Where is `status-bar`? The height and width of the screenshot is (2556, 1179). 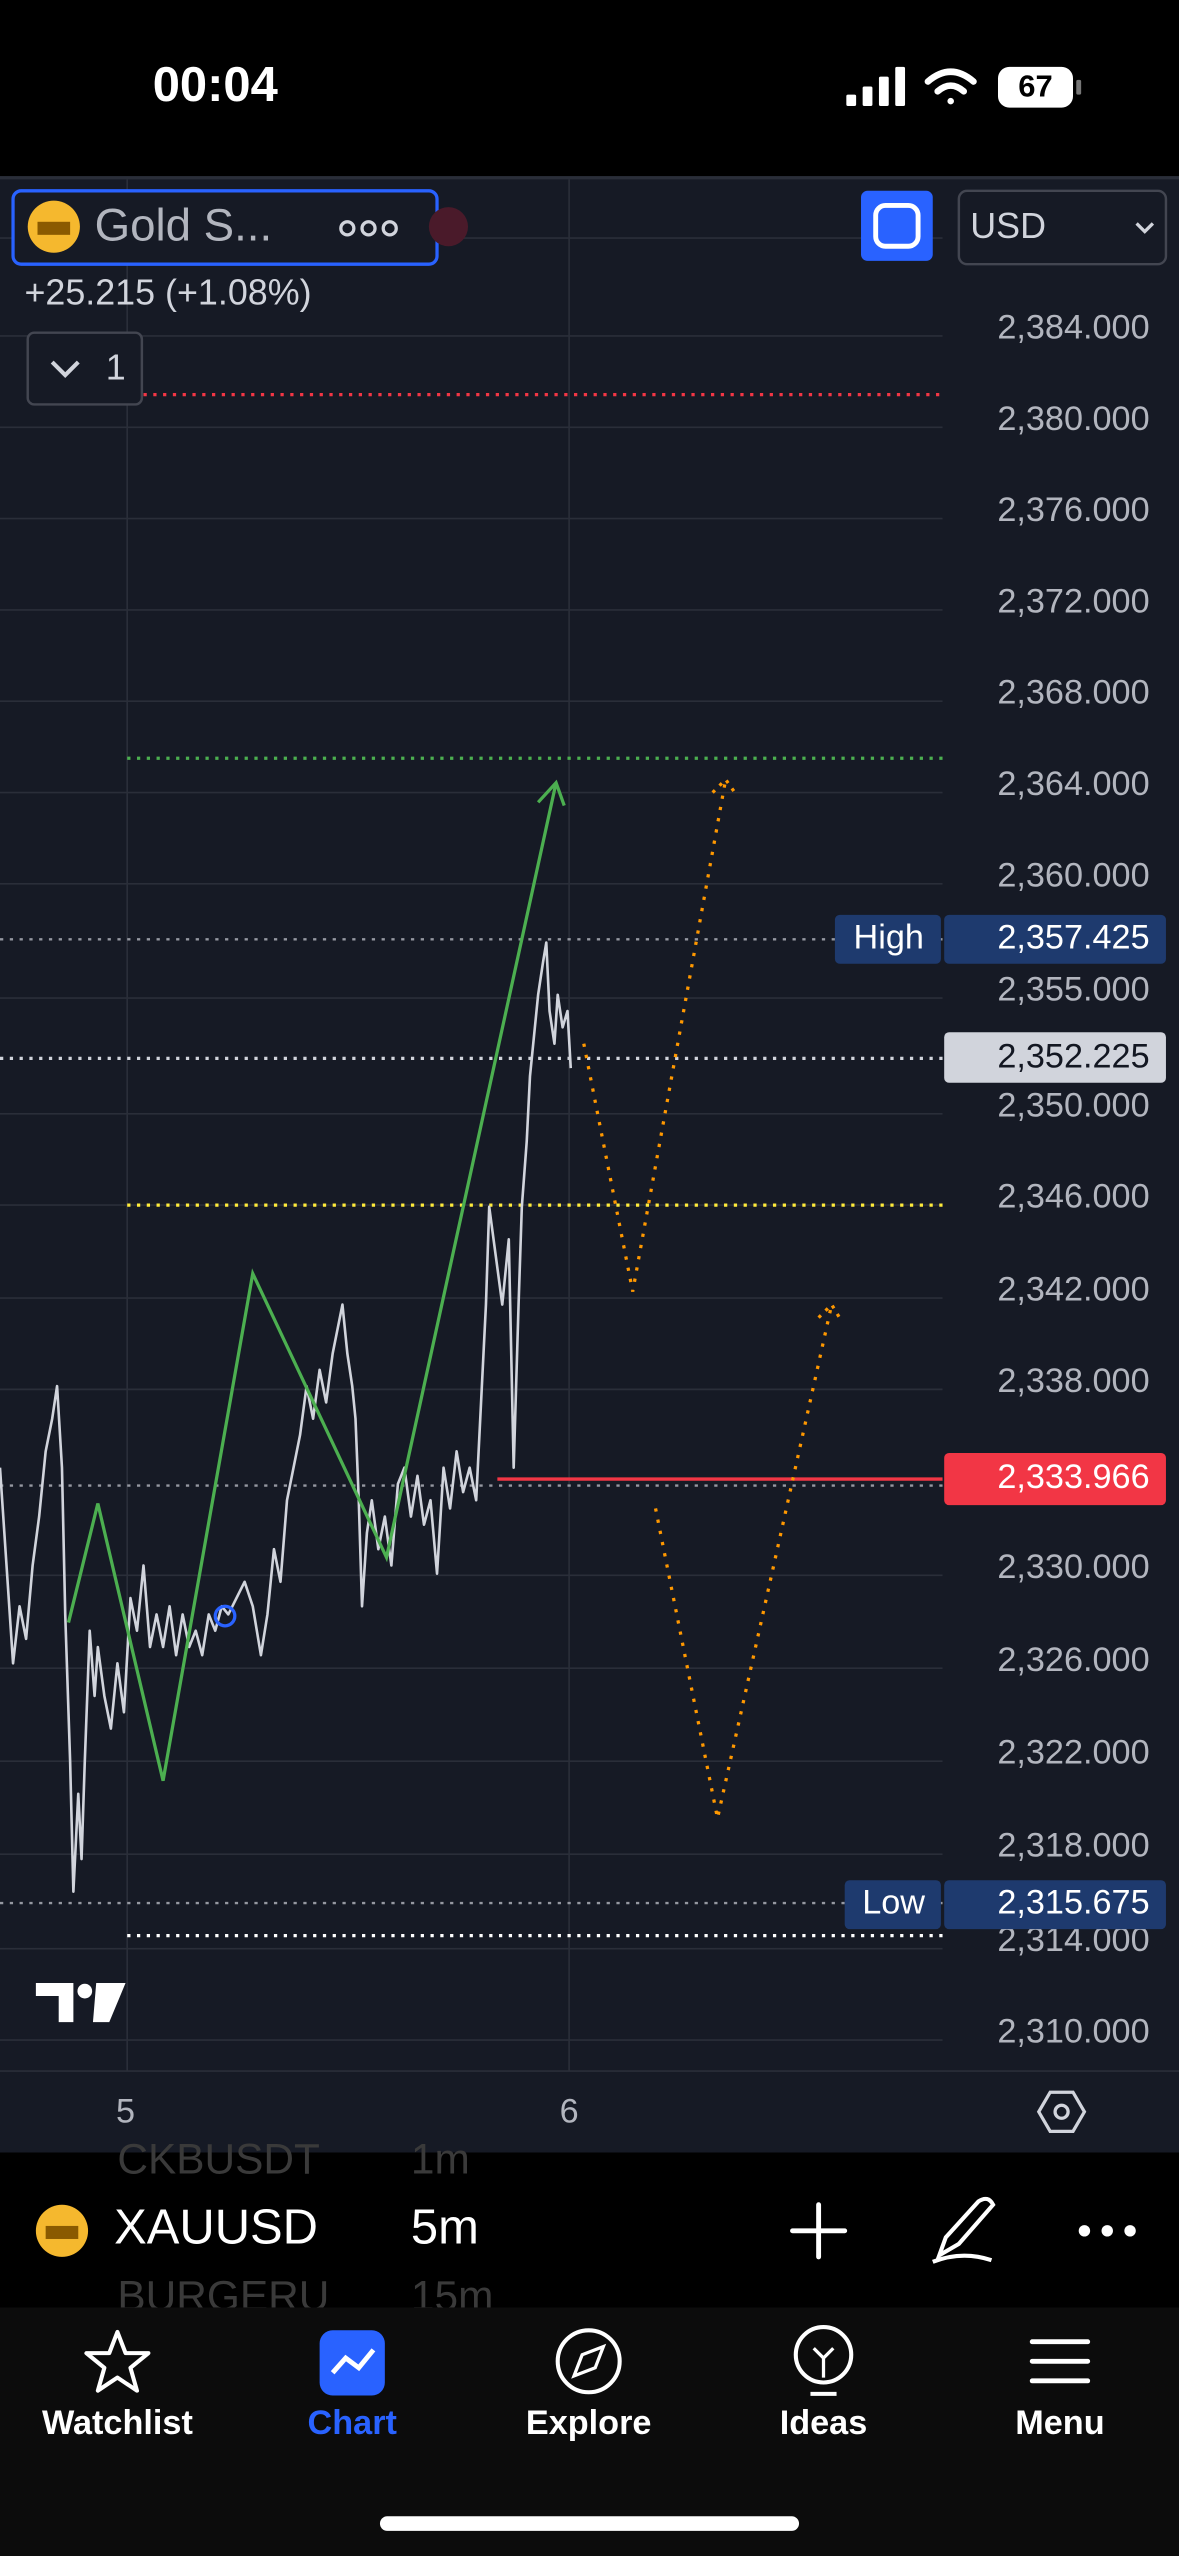
status-bar is located at coordinates (589, 88).